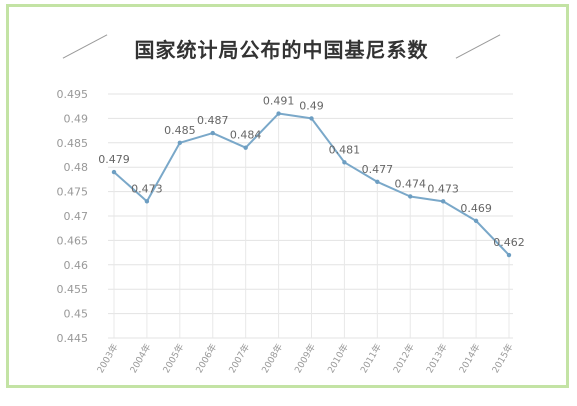 This screenshot has height=406, width=577. I want to click on data-label: 0.469, so click(476, 208).